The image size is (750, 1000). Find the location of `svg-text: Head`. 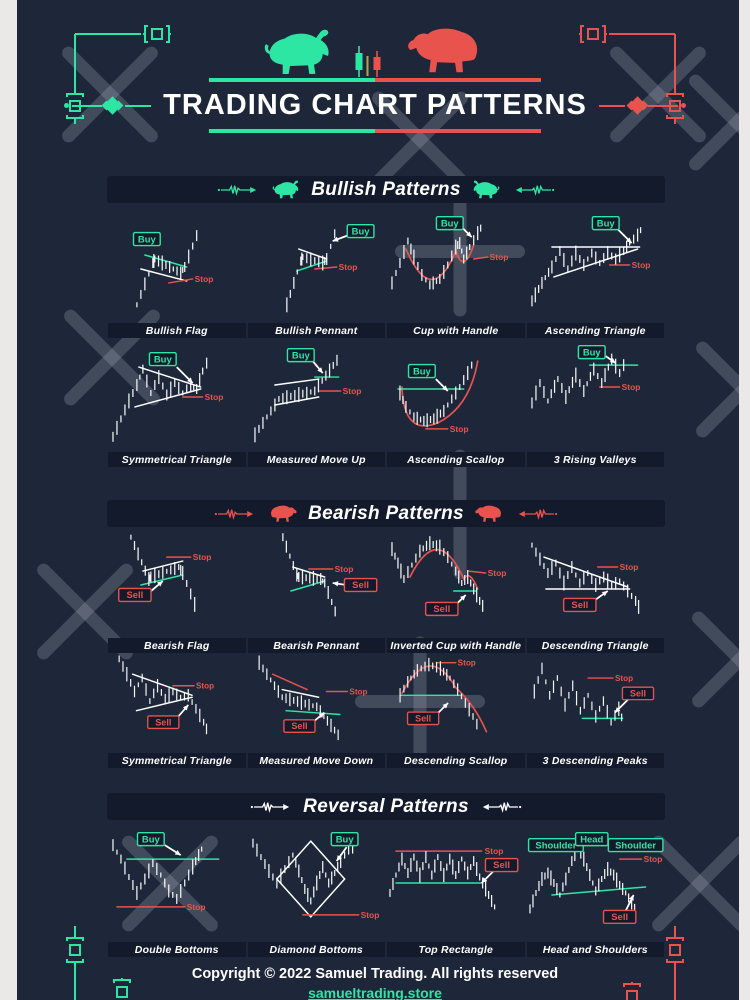

svg-text: Head is located at coordinates (591, 839).